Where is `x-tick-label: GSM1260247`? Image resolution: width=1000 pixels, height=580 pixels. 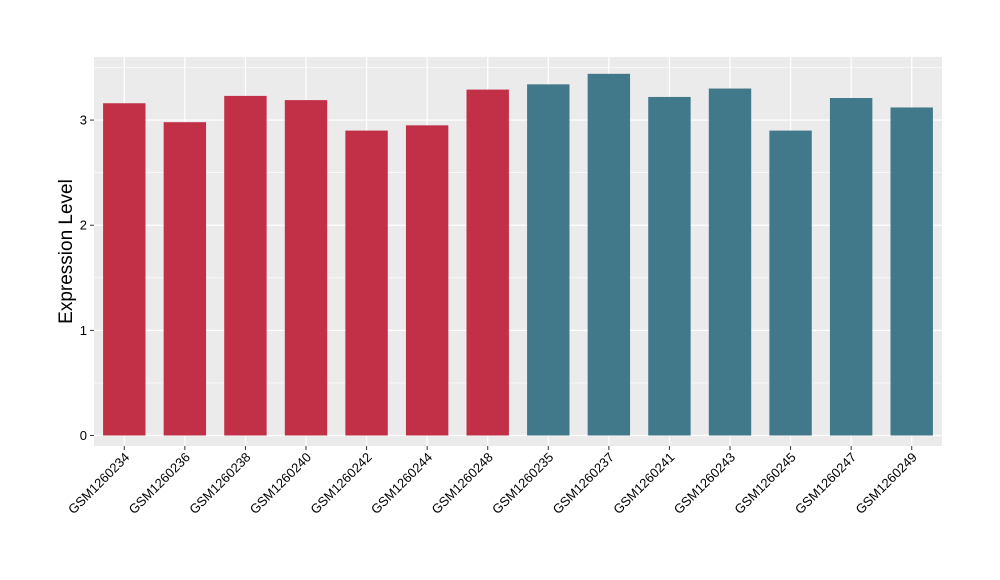
x-tick-label: GSM1260247 is located at coordinates (825, 483).